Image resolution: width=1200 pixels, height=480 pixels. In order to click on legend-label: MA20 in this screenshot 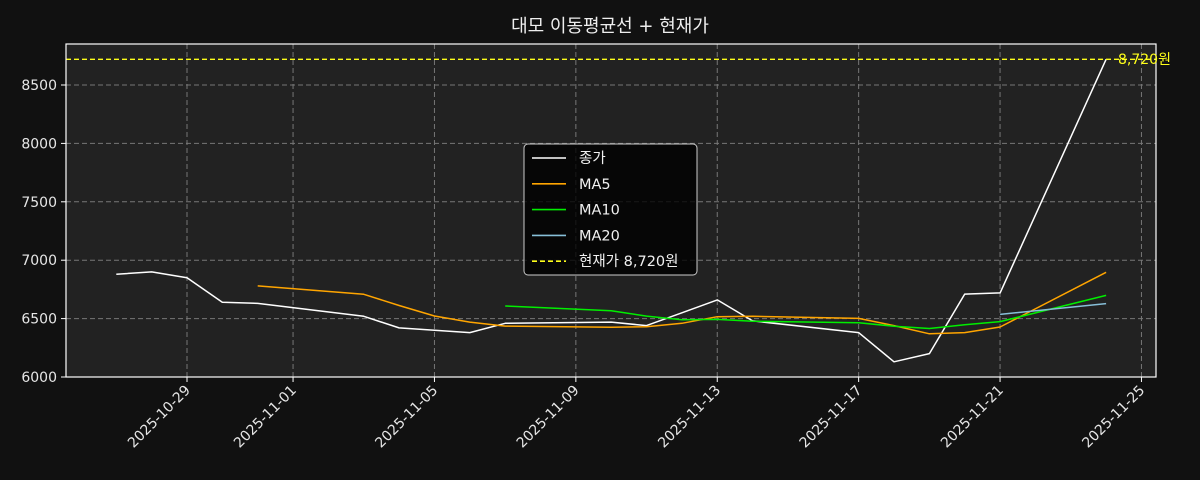, I will do `click(599, 236)`.